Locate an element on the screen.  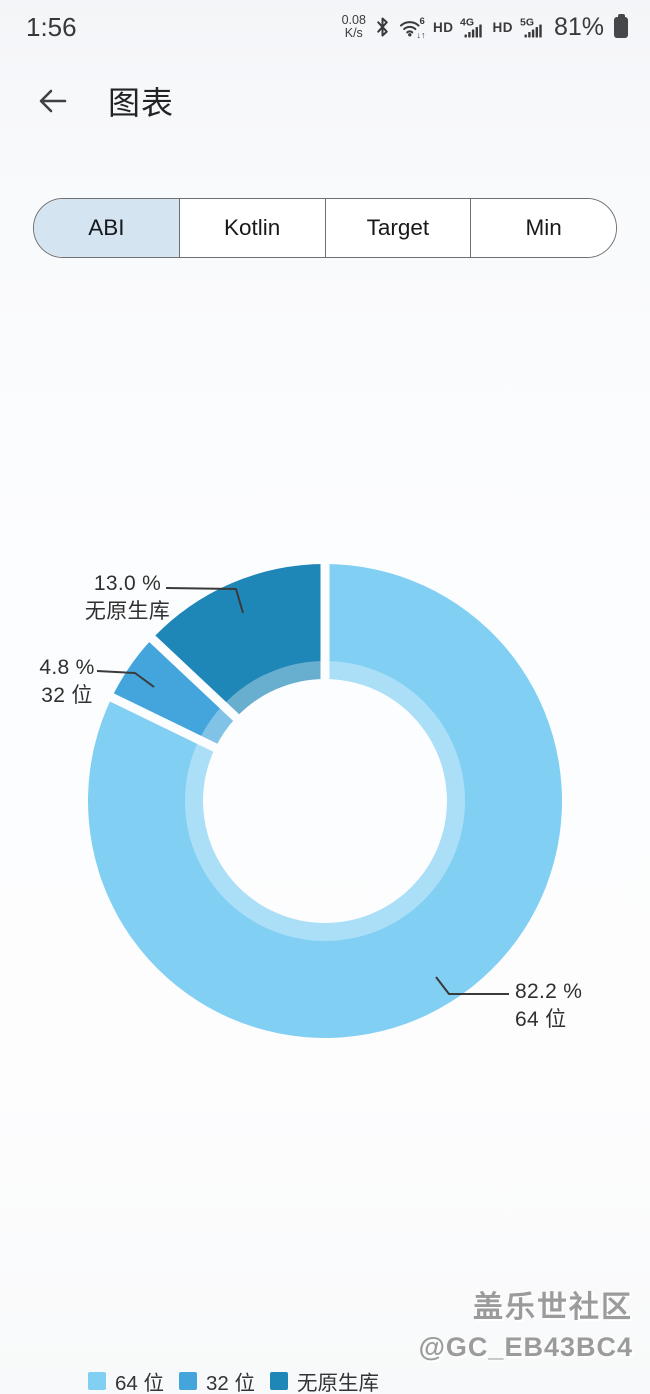
leader-line-64bit is located at coordinates (472, 985).